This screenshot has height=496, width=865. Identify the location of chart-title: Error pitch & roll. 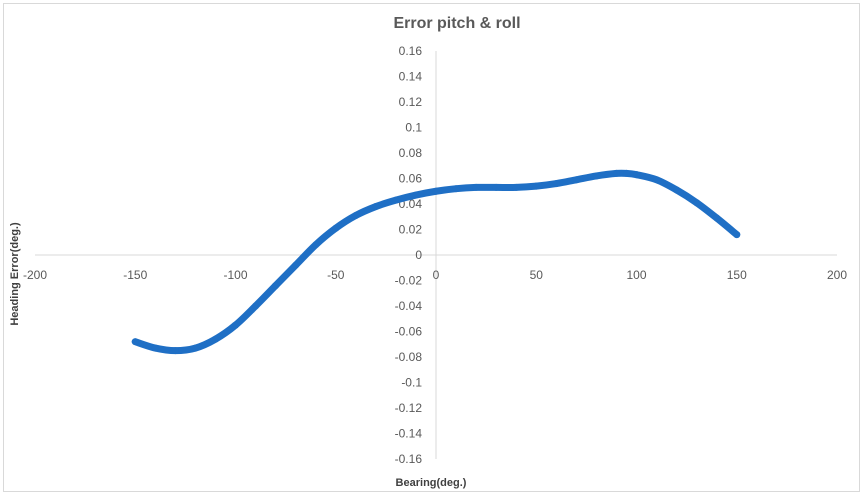
(456, 23).